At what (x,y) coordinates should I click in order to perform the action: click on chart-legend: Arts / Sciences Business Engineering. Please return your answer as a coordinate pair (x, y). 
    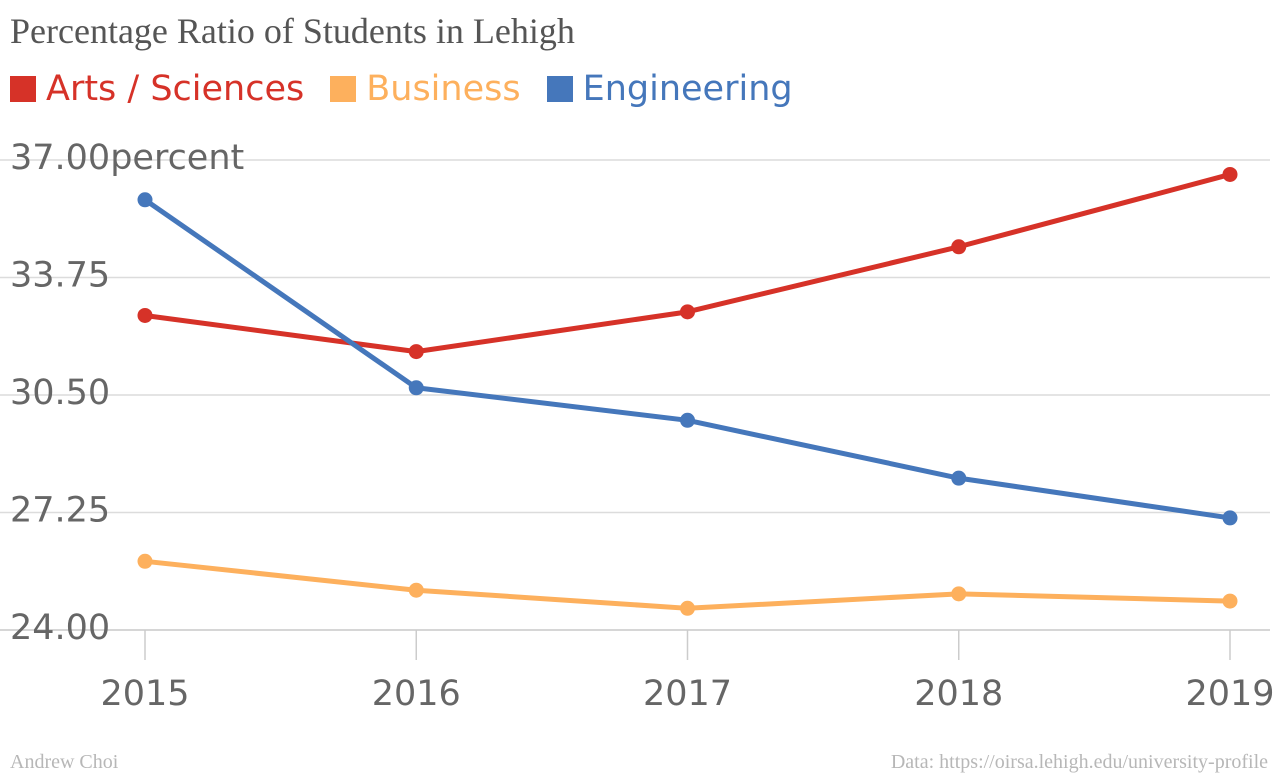
    Looking at the image, I should click on (414, 89).